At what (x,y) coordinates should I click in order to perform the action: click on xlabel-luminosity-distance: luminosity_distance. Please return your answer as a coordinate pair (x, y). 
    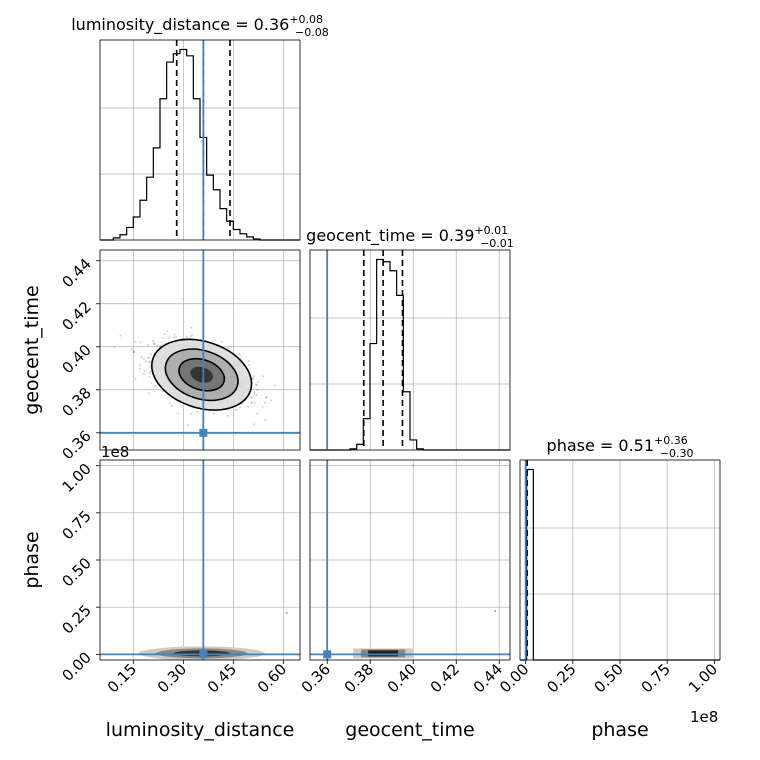
    Looking at the image, I should click on (200, 730).